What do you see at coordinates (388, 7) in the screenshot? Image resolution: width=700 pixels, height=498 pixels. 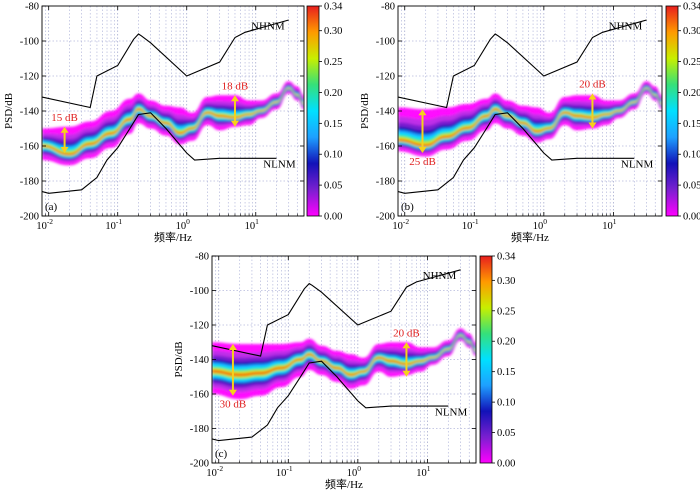 I see `y-tick-label: -80` at bounding box center [388, 7].